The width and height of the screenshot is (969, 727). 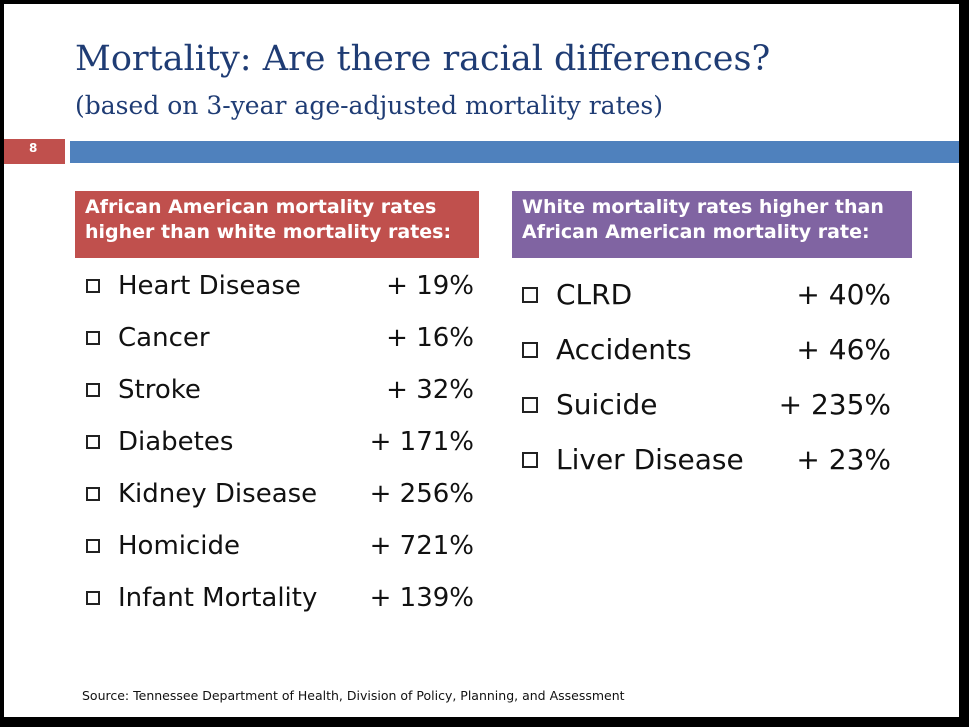 What do you see at coordinates (278, 546) in the screenshot?
I see `list-item: Homicide + 721%` at bounding box center [278, 546].